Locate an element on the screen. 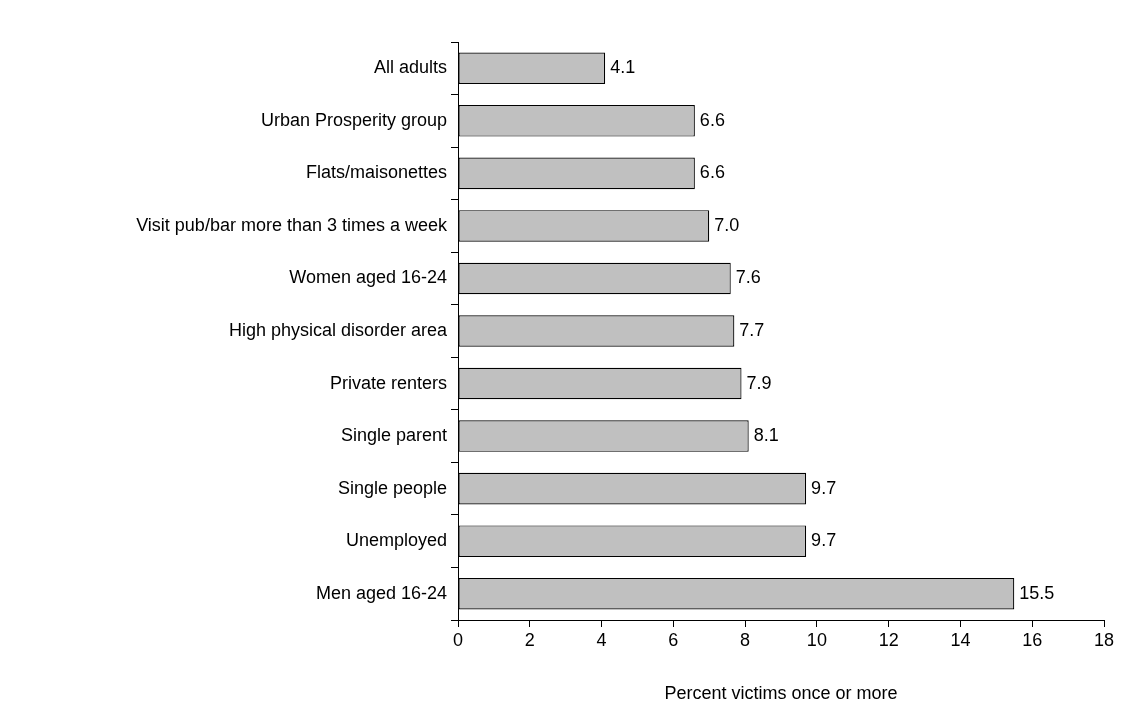 This screenshot has width=1122, height=709. data-label: 7.0 is located at coordinates (727, 224).